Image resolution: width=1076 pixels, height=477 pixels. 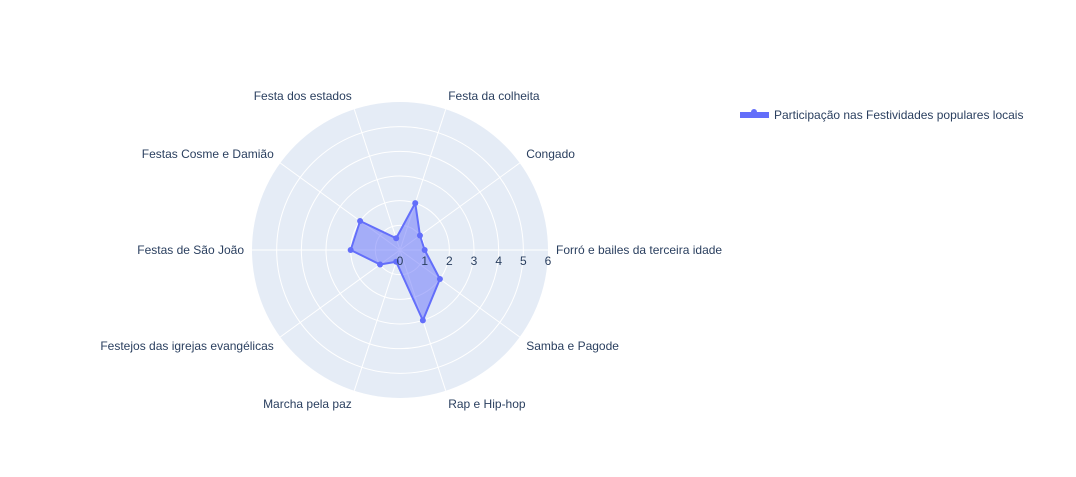 What do you see at coordinates (424, 261) in the screenshot?
I see `radial-tick-label: 1` at bounding box center [424, 261].